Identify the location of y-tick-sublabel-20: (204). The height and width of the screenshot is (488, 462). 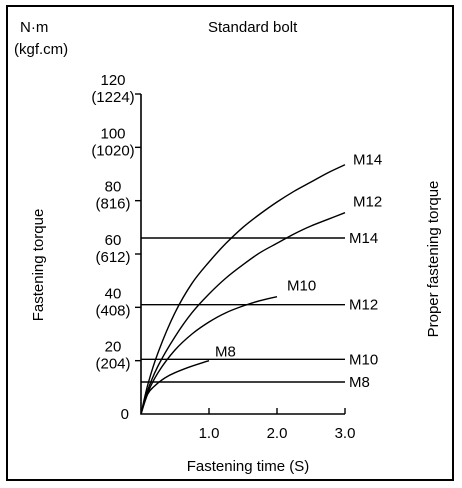
(112, 364).